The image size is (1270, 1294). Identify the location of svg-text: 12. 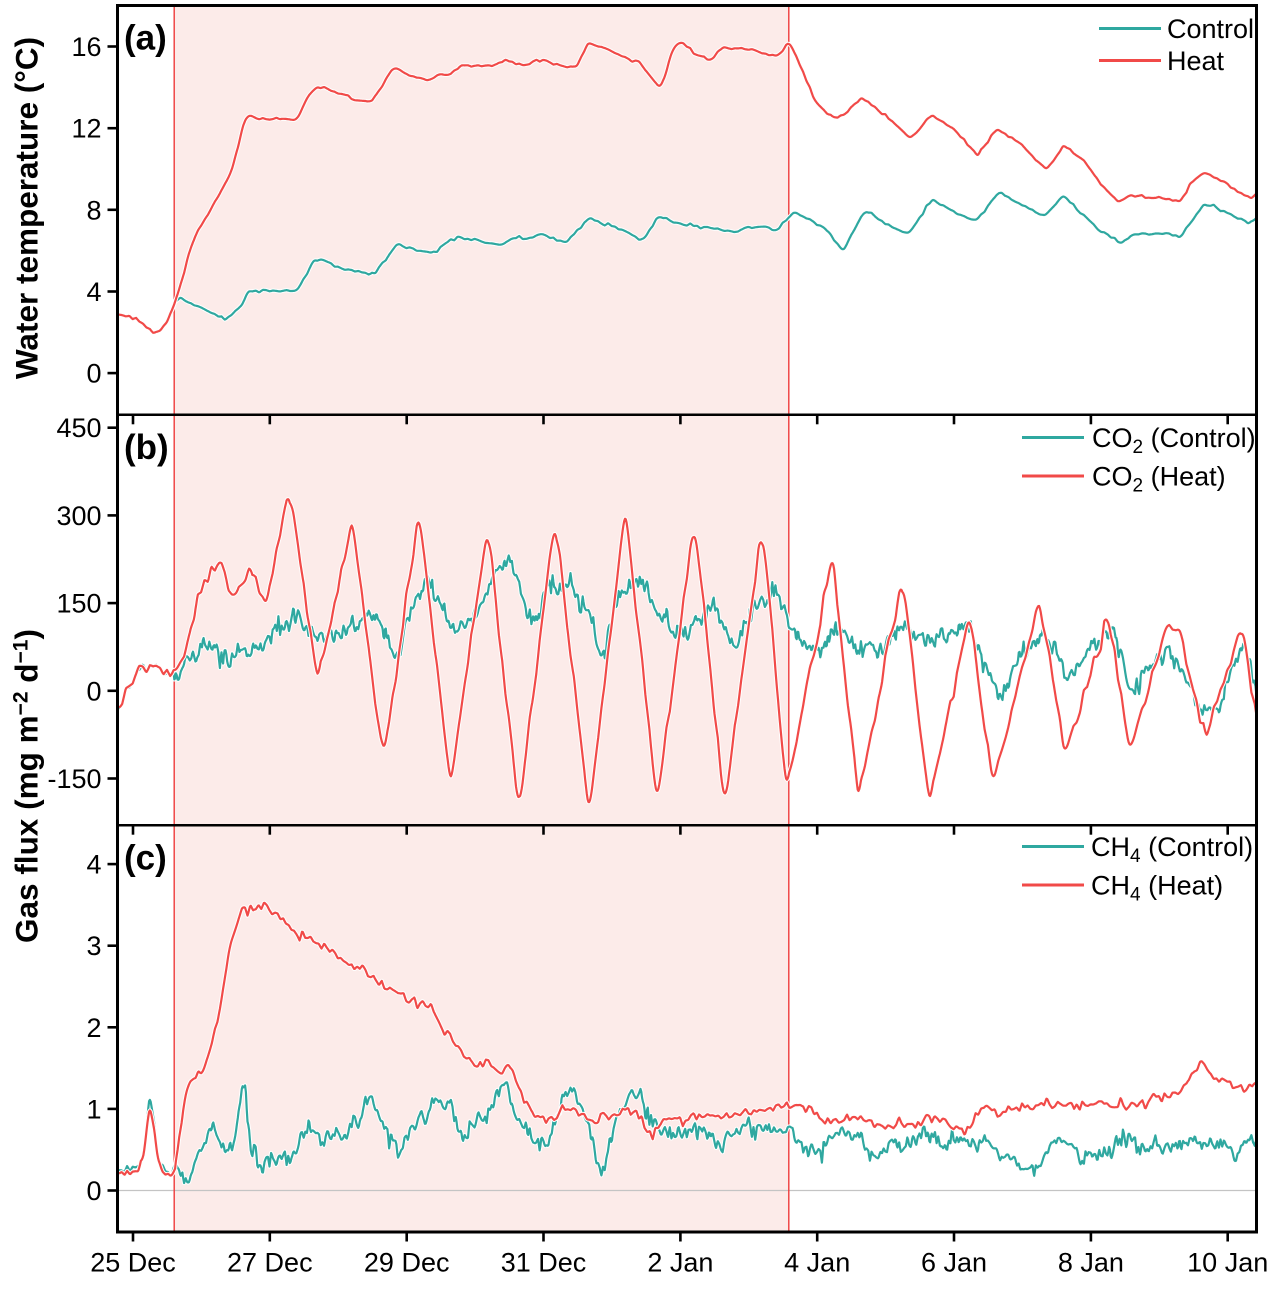
(86, 129).